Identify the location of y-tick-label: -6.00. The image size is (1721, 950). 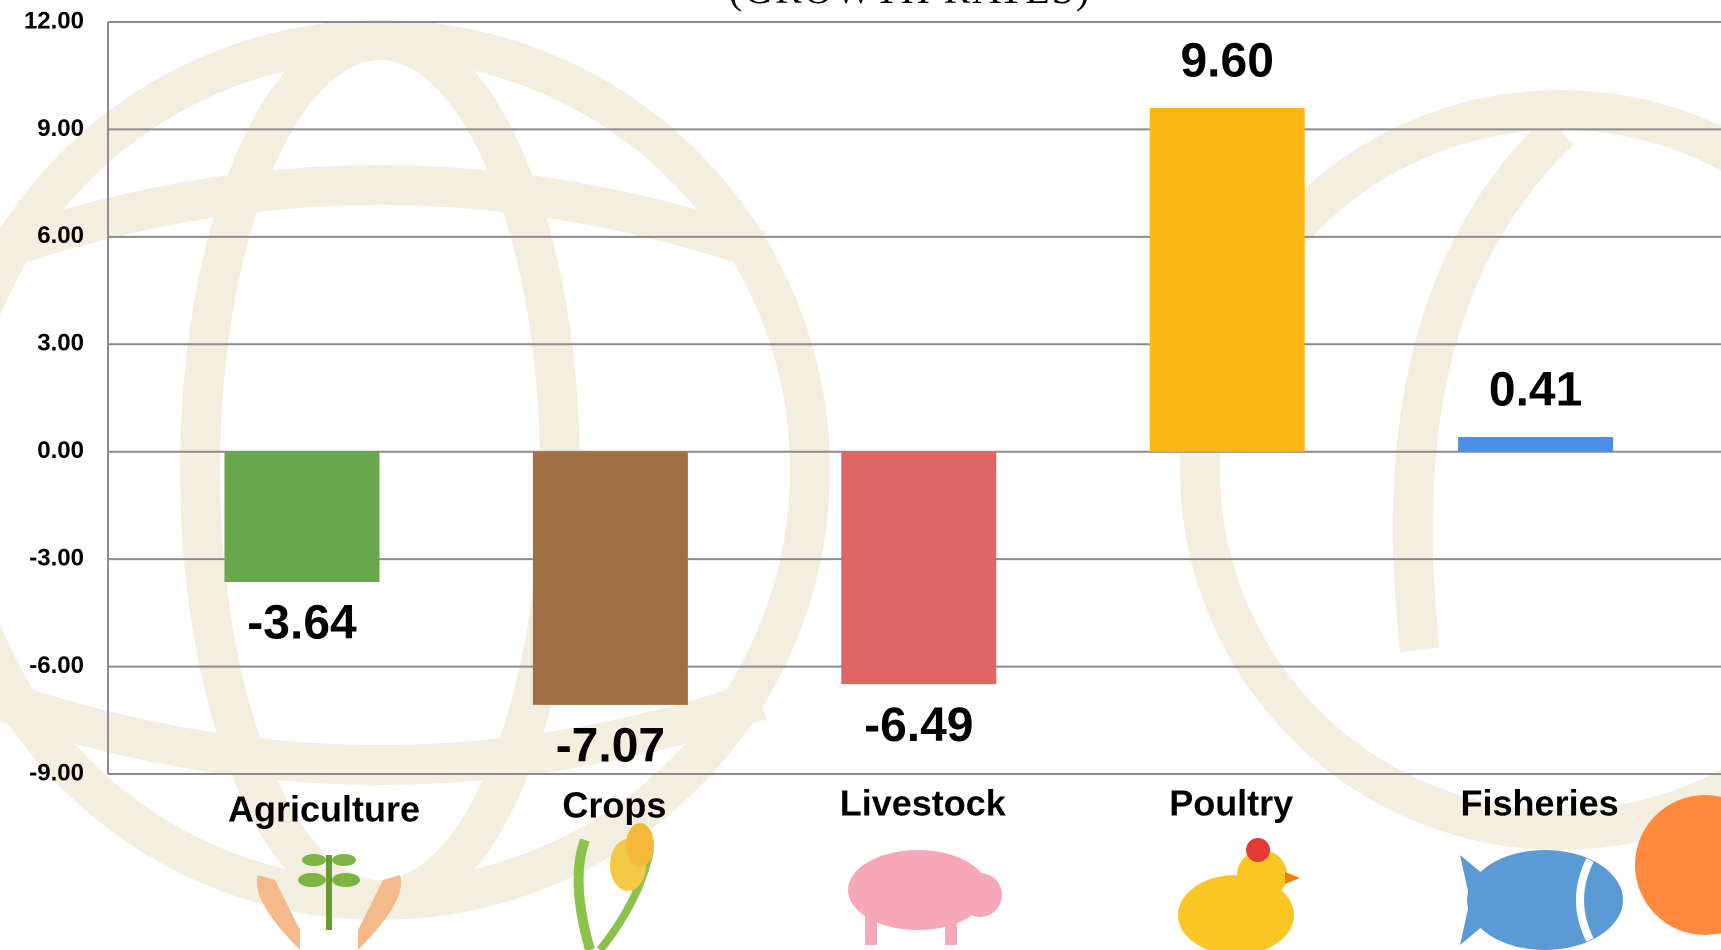
(56, 665).